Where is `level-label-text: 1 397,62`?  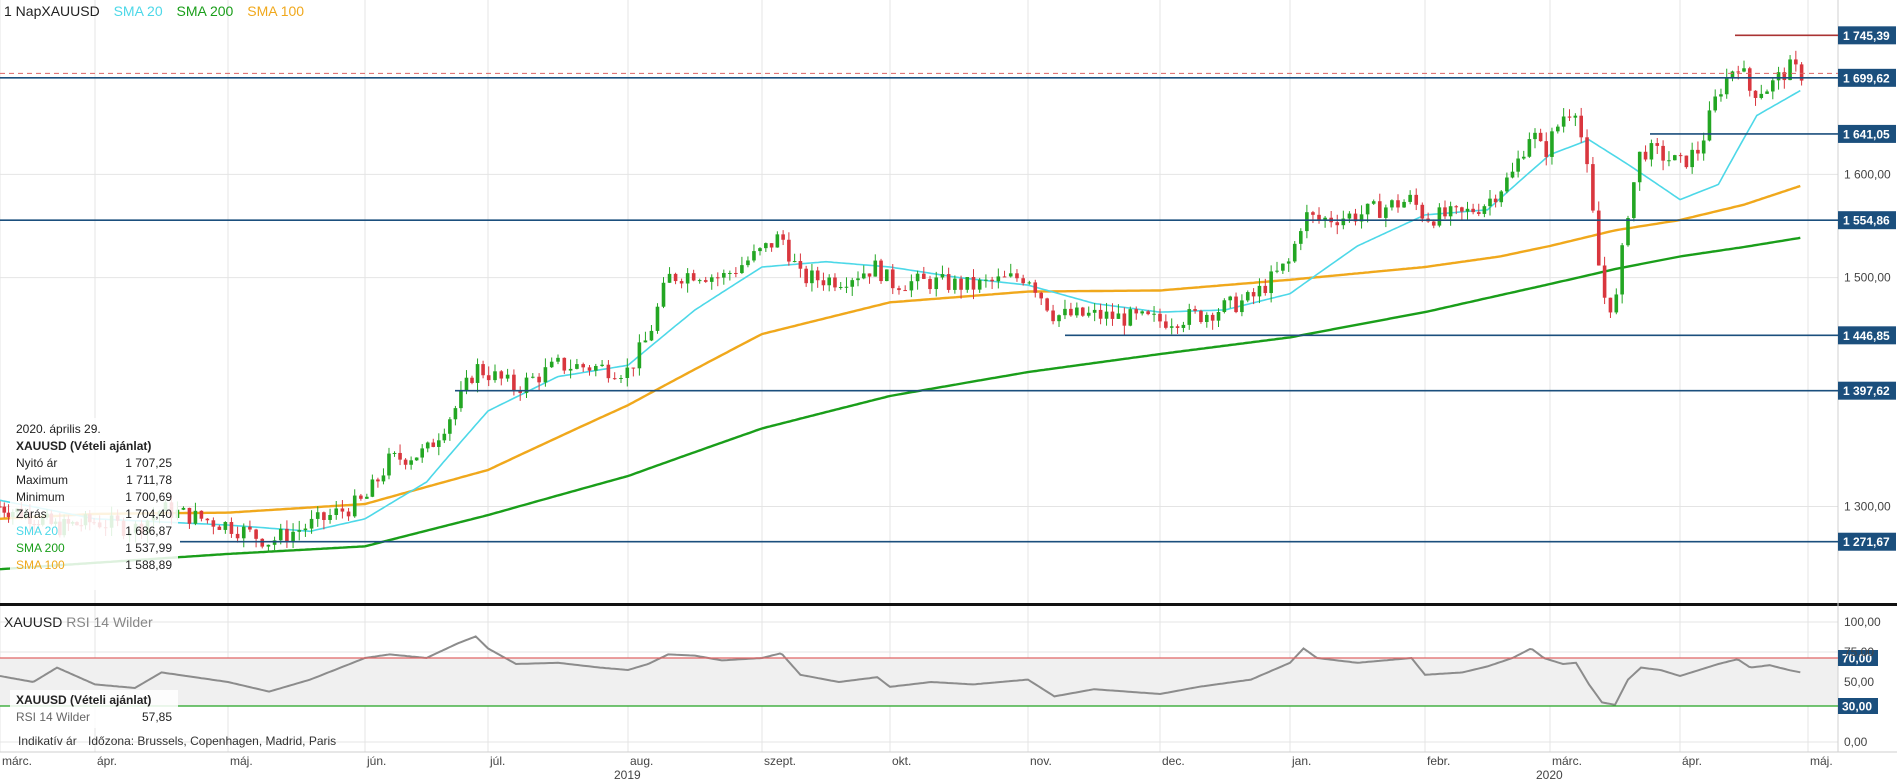
level-label-text: 1 397,62 is located at coordinates (1866, 391).